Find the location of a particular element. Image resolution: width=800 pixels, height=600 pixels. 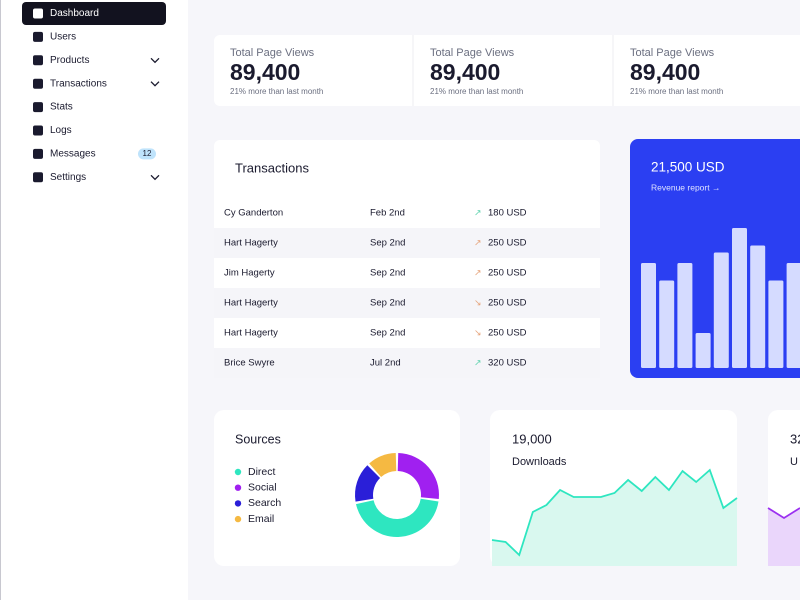

badge: 12 is located at coordinates (147, 153).